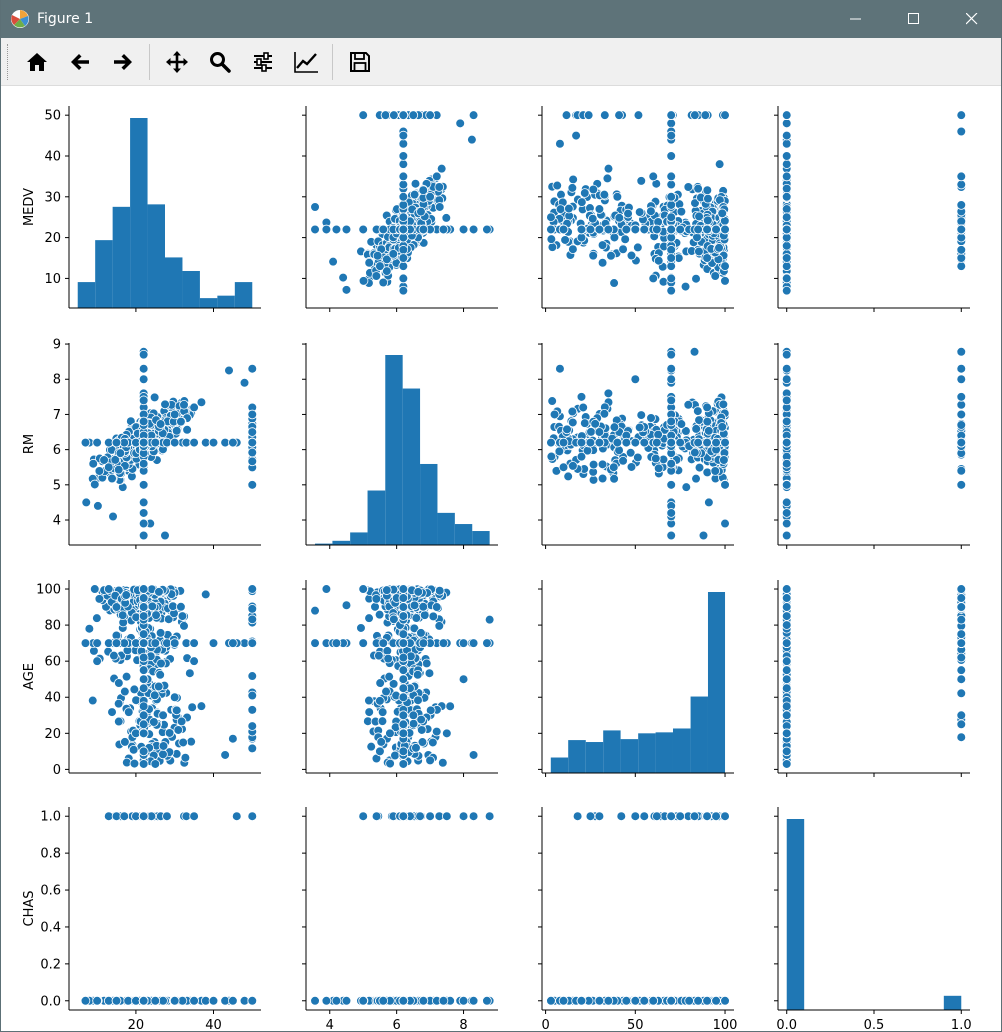 This screenshot has height=1032, width=1002. What do you see at coordinates (501, 19) in the screenshot?
I see `title-bar: Figure 1` at bounding box center [501, 19].